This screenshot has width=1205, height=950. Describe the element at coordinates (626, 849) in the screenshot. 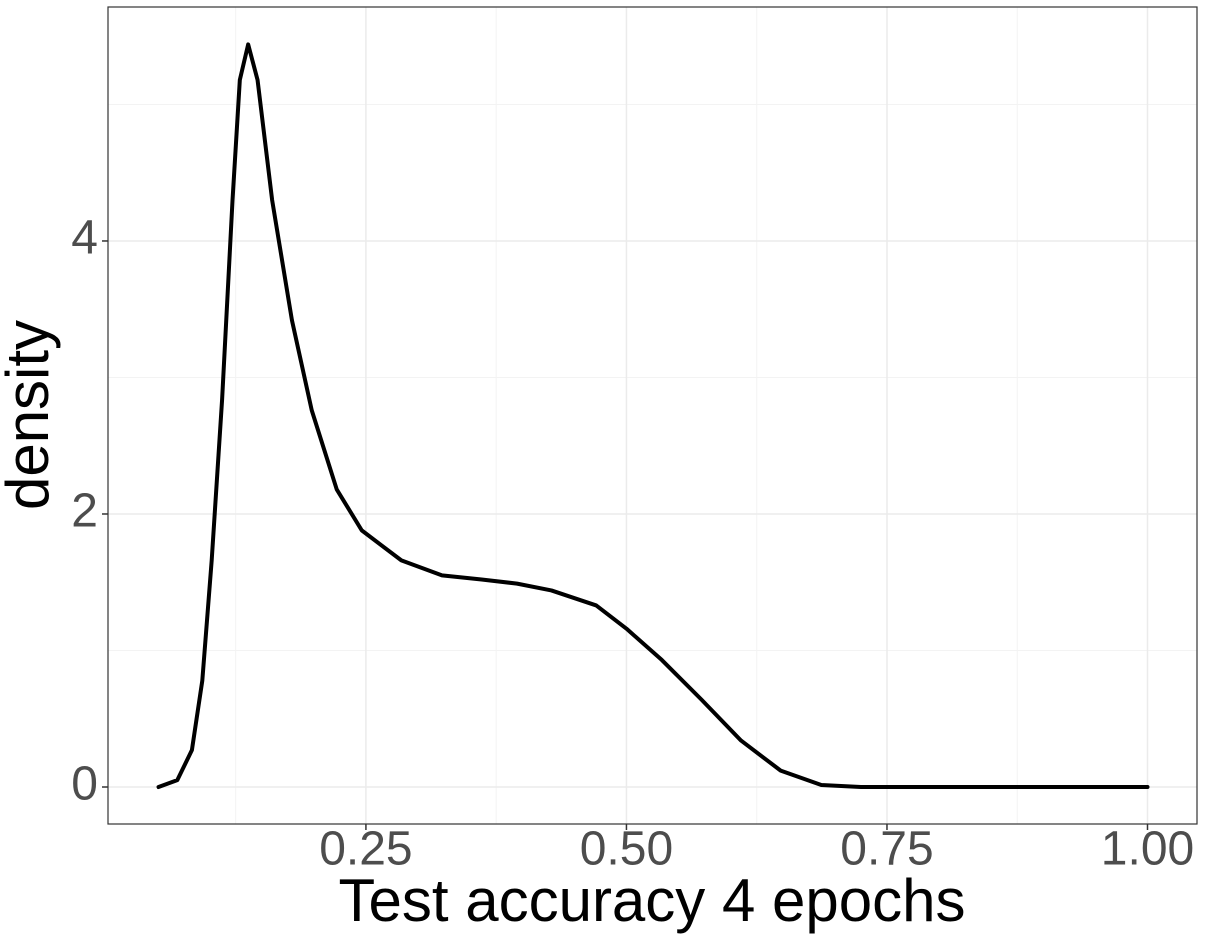

I see `x-tick-label: 0.50` at that location.